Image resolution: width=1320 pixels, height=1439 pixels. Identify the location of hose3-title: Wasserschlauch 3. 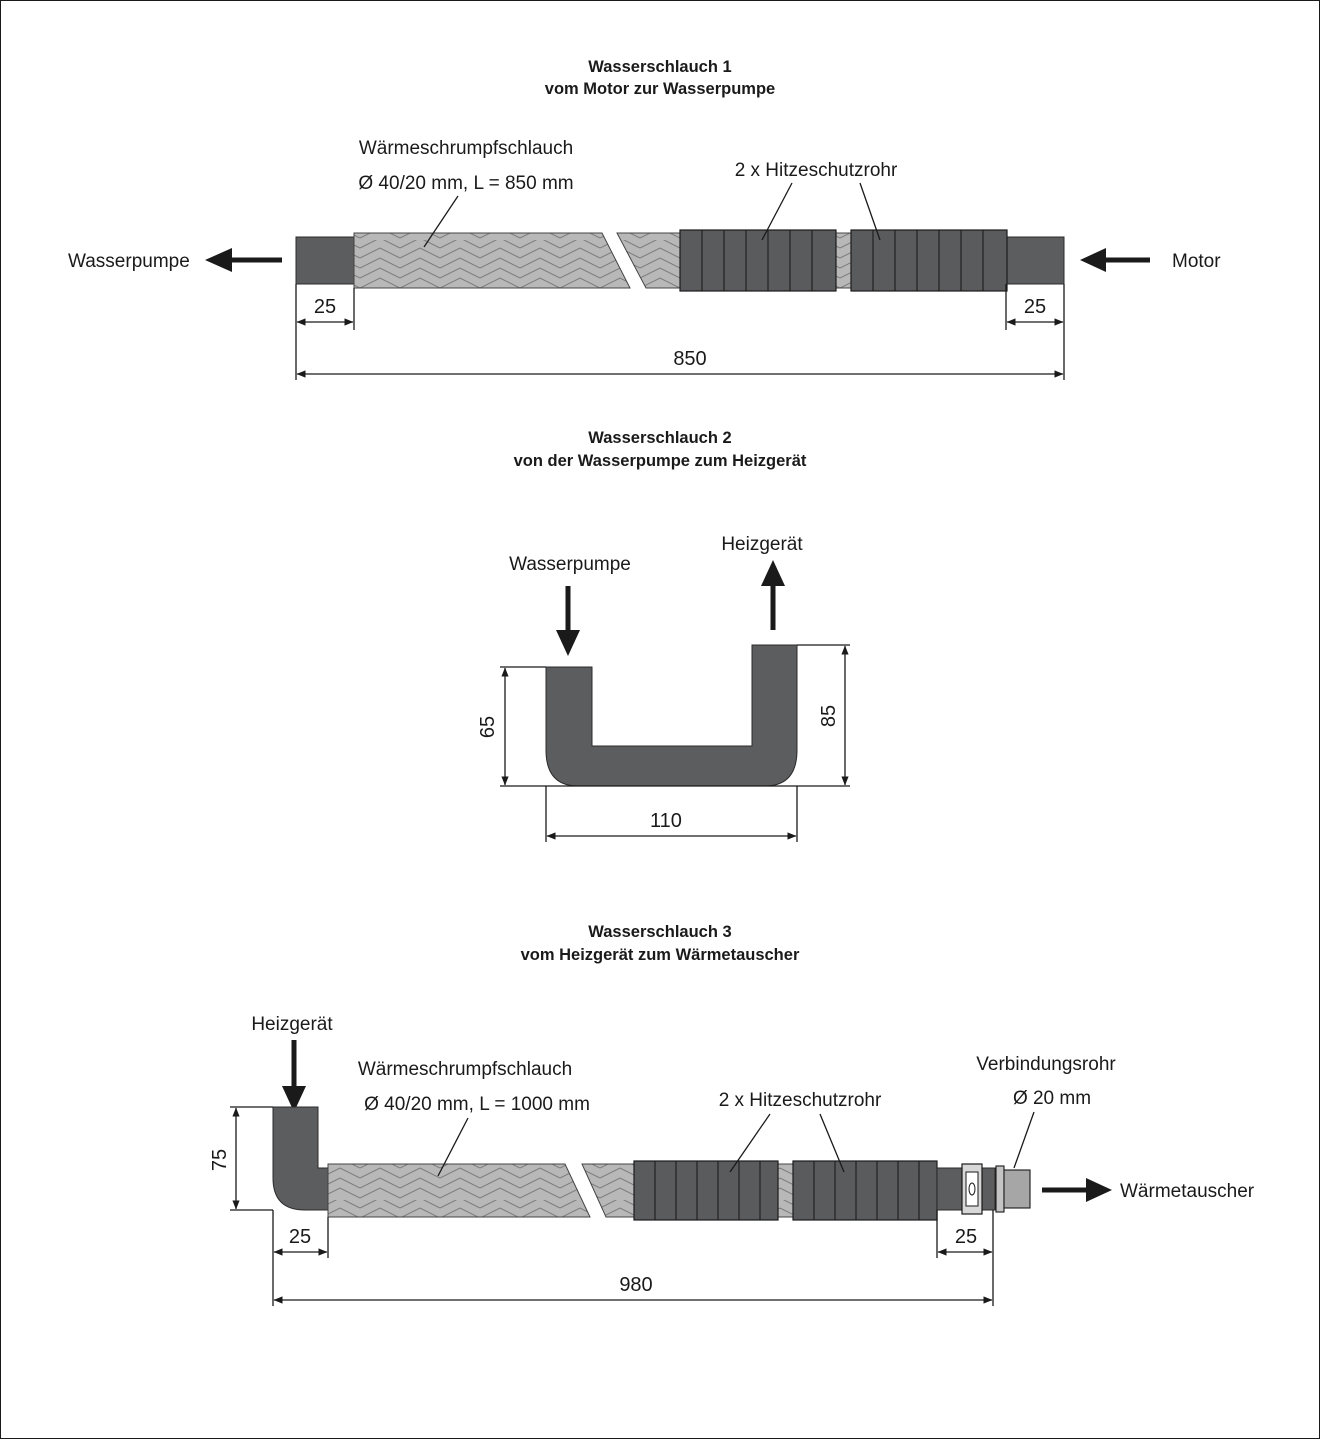
(659, 932).